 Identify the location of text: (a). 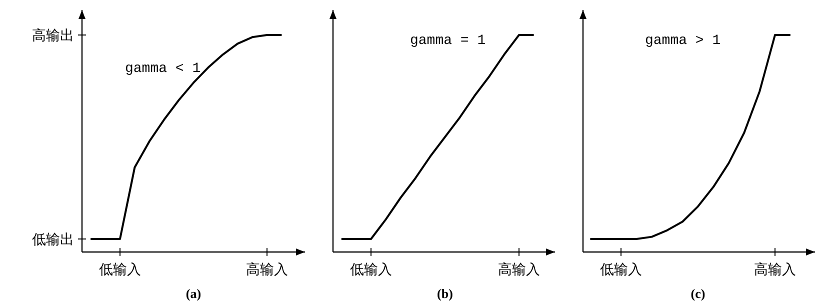
(194, 293).